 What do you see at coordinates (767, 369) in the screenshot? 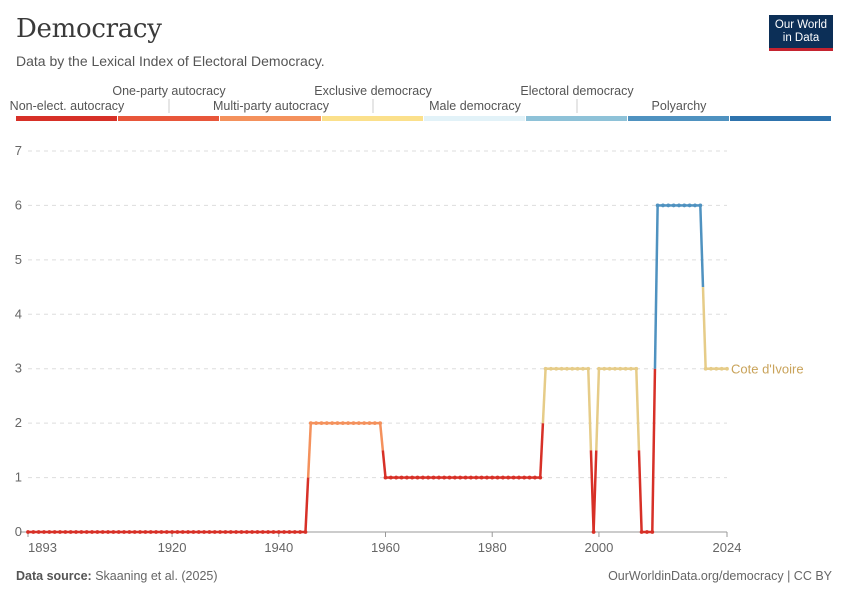
I see `series-label: Cote d'Ivoire` at bounding box center [767, 369].